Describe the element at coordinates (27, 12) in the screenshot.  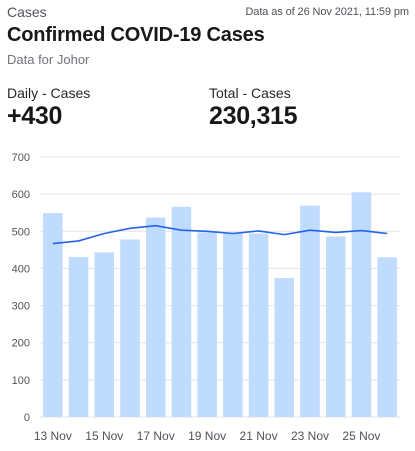
I see `section-eyebrow: Cases` at that location.